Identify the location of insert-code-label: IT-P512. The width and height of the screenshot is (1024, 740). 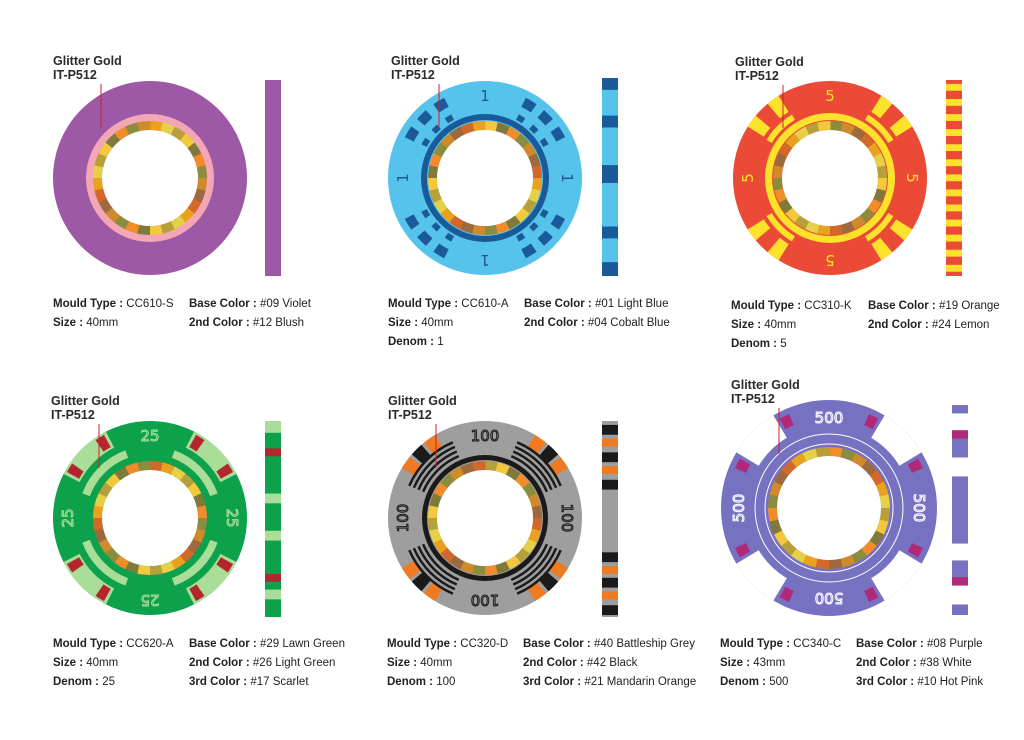
(73, 415).